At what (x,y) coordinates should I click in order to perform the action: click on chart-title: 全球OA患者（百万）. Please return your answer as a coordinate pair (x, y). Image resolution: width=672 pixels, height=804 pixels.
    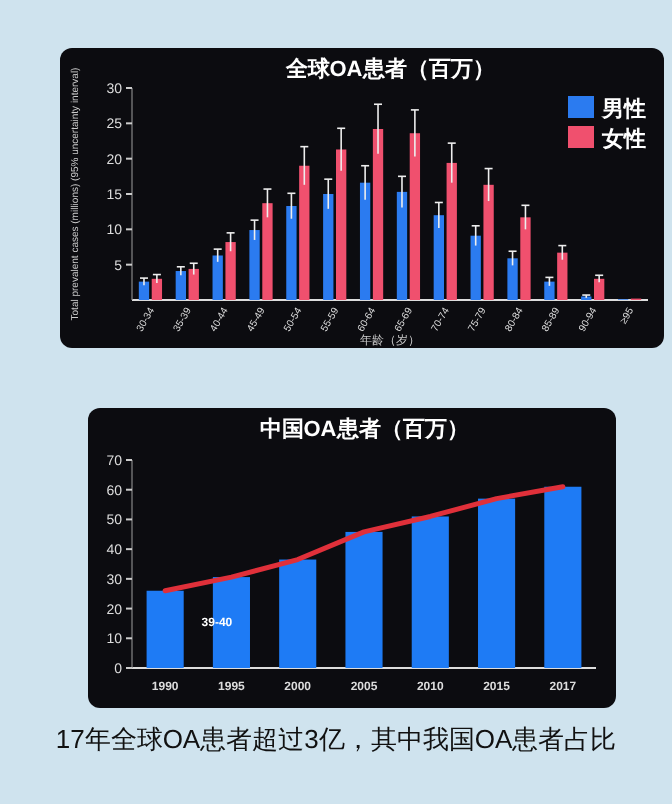
    Looking at the image, I should click on (389, 69).